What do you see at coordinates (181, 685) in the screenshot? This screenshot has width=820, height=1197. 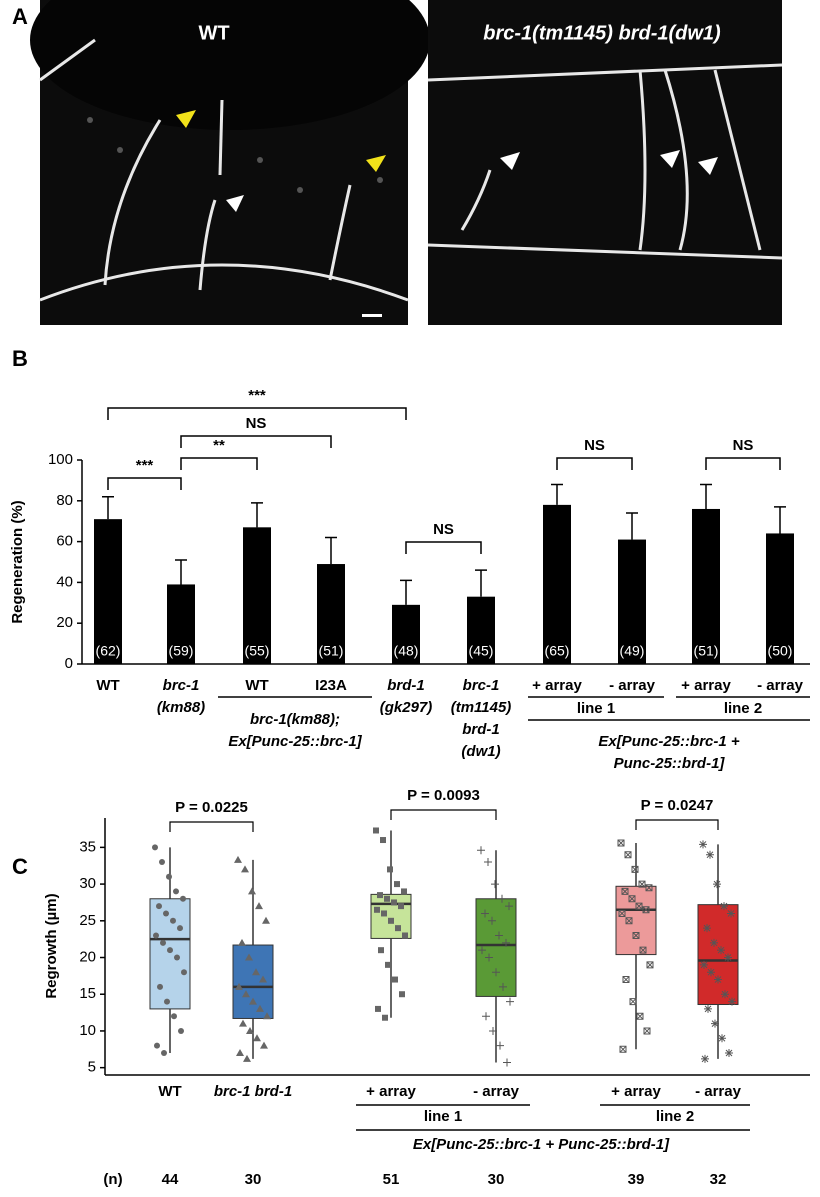 I see `x-tick-label: brc-1` at bounding box center [181, 685].